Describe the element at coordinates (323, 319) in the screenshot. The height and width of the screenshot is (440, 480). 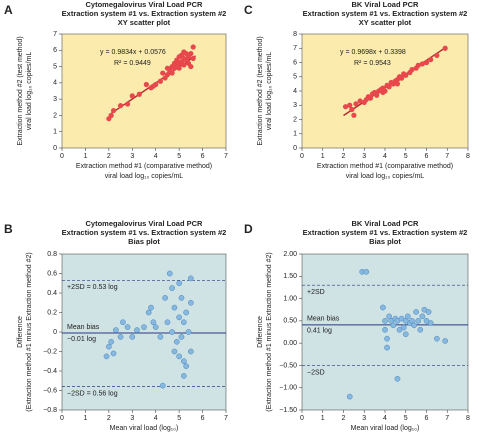
I see `reference-label: Mean bias` at that location.